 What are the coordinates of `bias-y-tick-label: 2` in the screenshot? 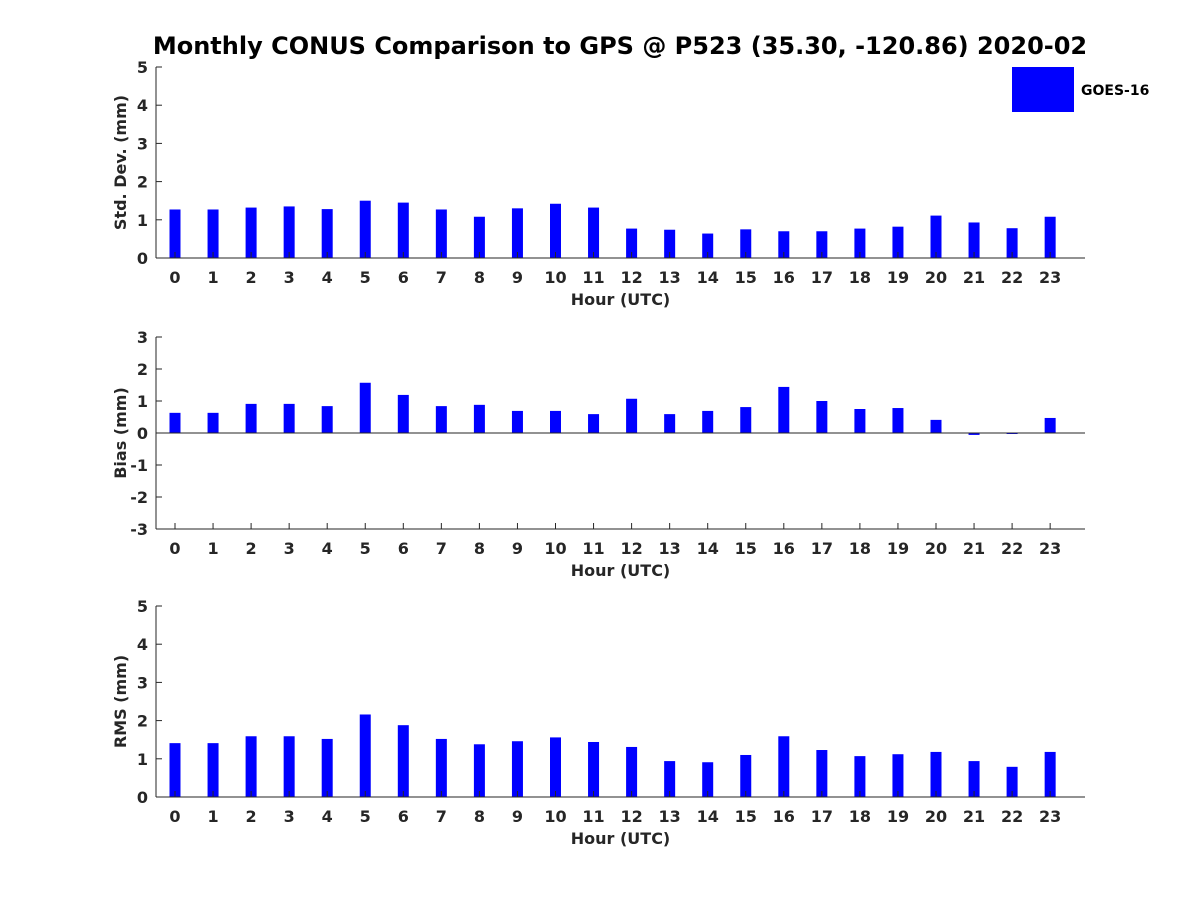 It's located at (142, 369).